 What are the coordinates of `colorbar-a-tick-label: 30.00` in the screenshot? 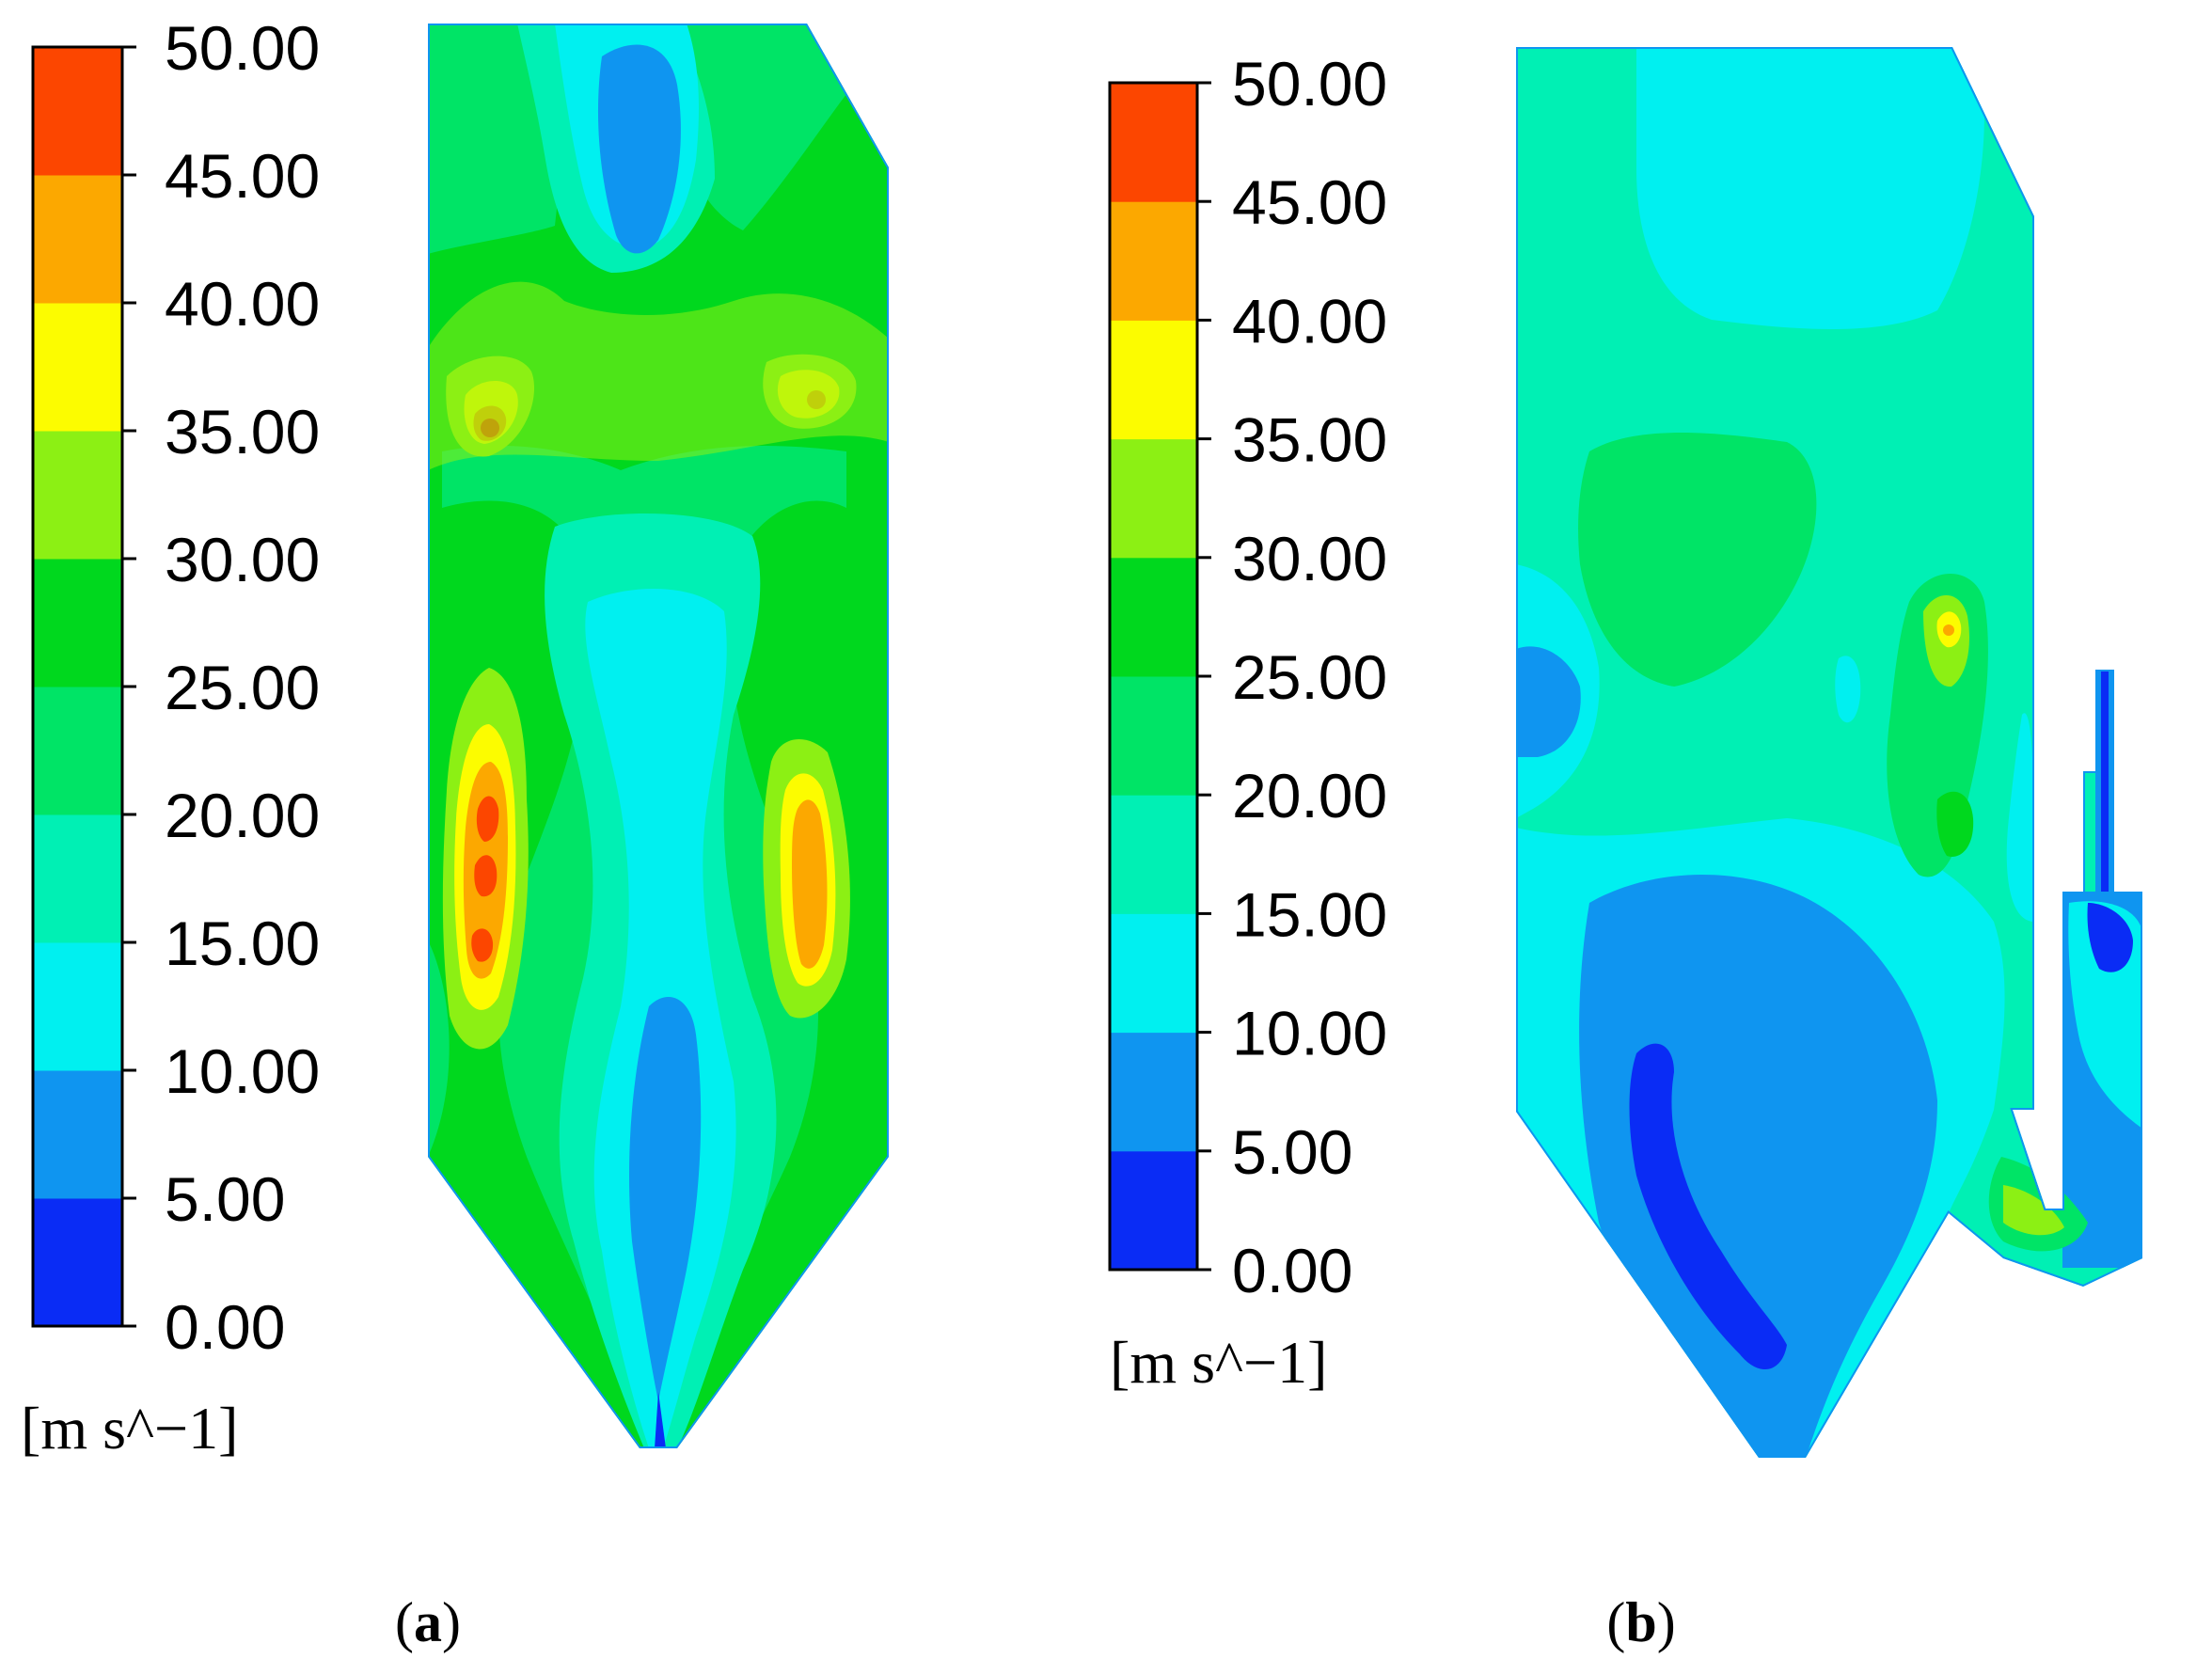 It's located at (242, 559).